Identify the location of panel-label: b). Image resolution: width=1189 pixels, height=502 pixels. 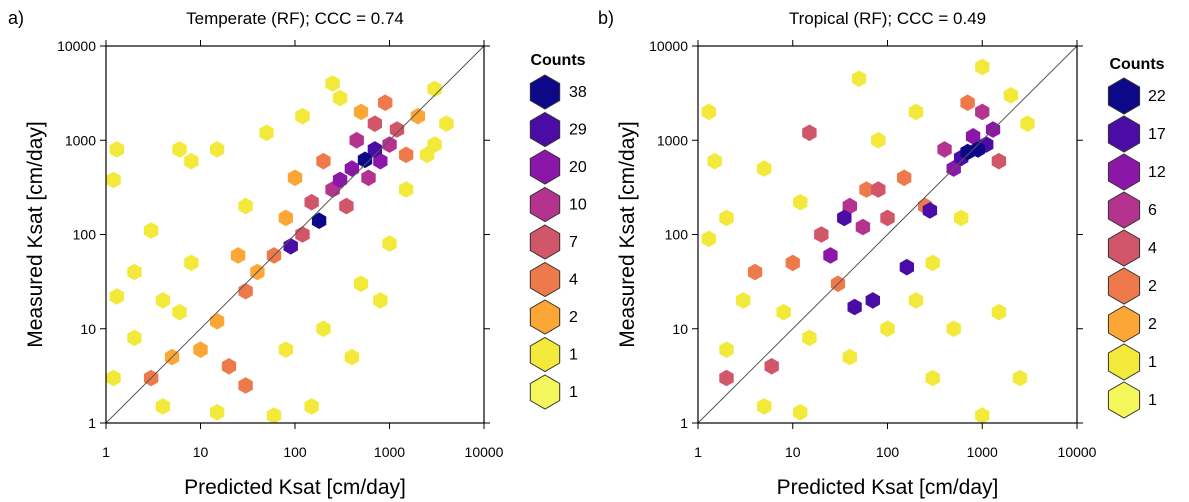
(606, 18).